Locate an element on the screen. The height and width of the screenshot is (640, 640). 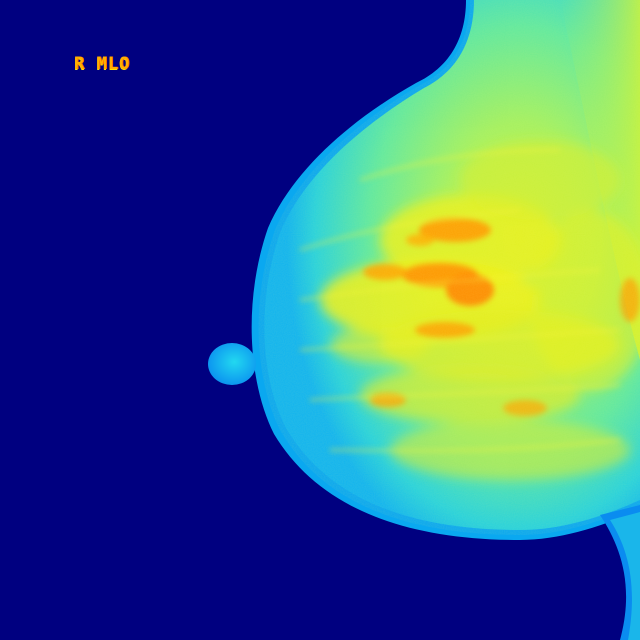
lower-skin-fold-highlight is located at coordinates (625, 576).